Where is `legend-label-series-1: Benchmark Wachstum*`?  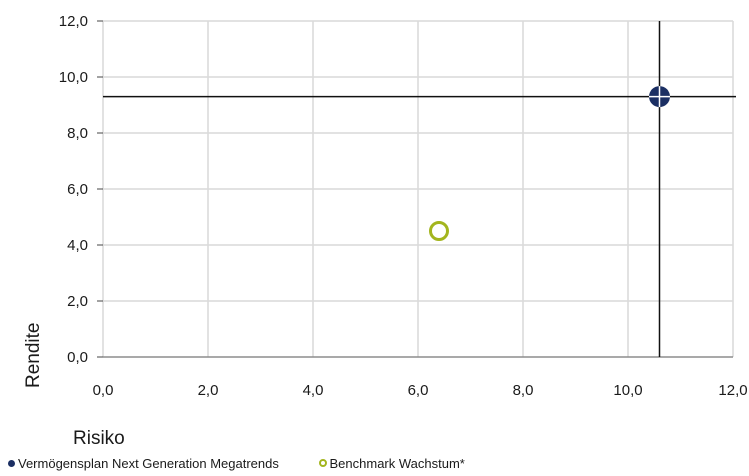 legend-label-series-1: Benchmark Wachstum* is located at coordinates (397, 463).